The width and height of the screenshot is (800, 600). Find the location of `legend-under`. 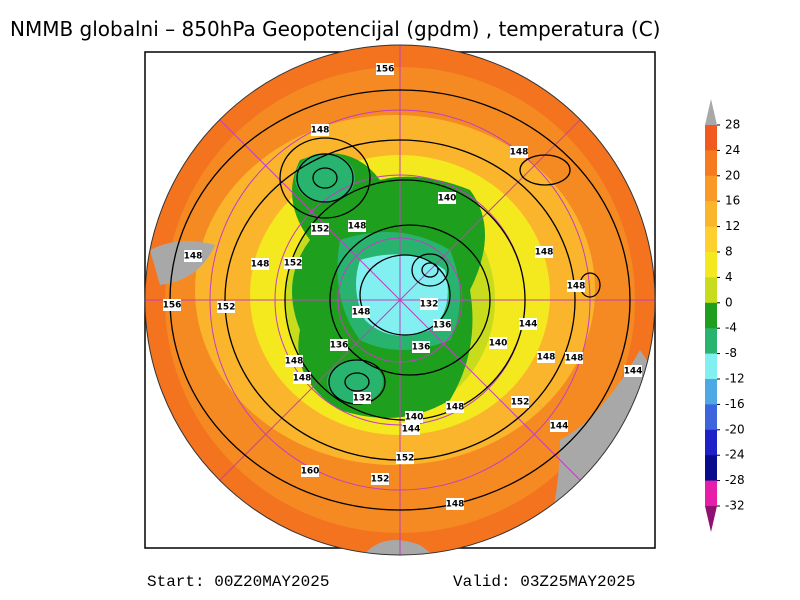

legend-under is located at coordinates (711, 519).